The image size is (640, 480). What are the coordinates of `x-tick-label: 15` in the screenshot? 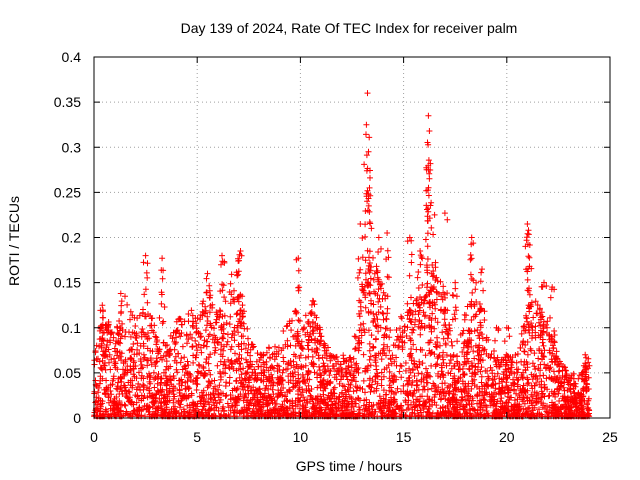 It's located at (404, 437).